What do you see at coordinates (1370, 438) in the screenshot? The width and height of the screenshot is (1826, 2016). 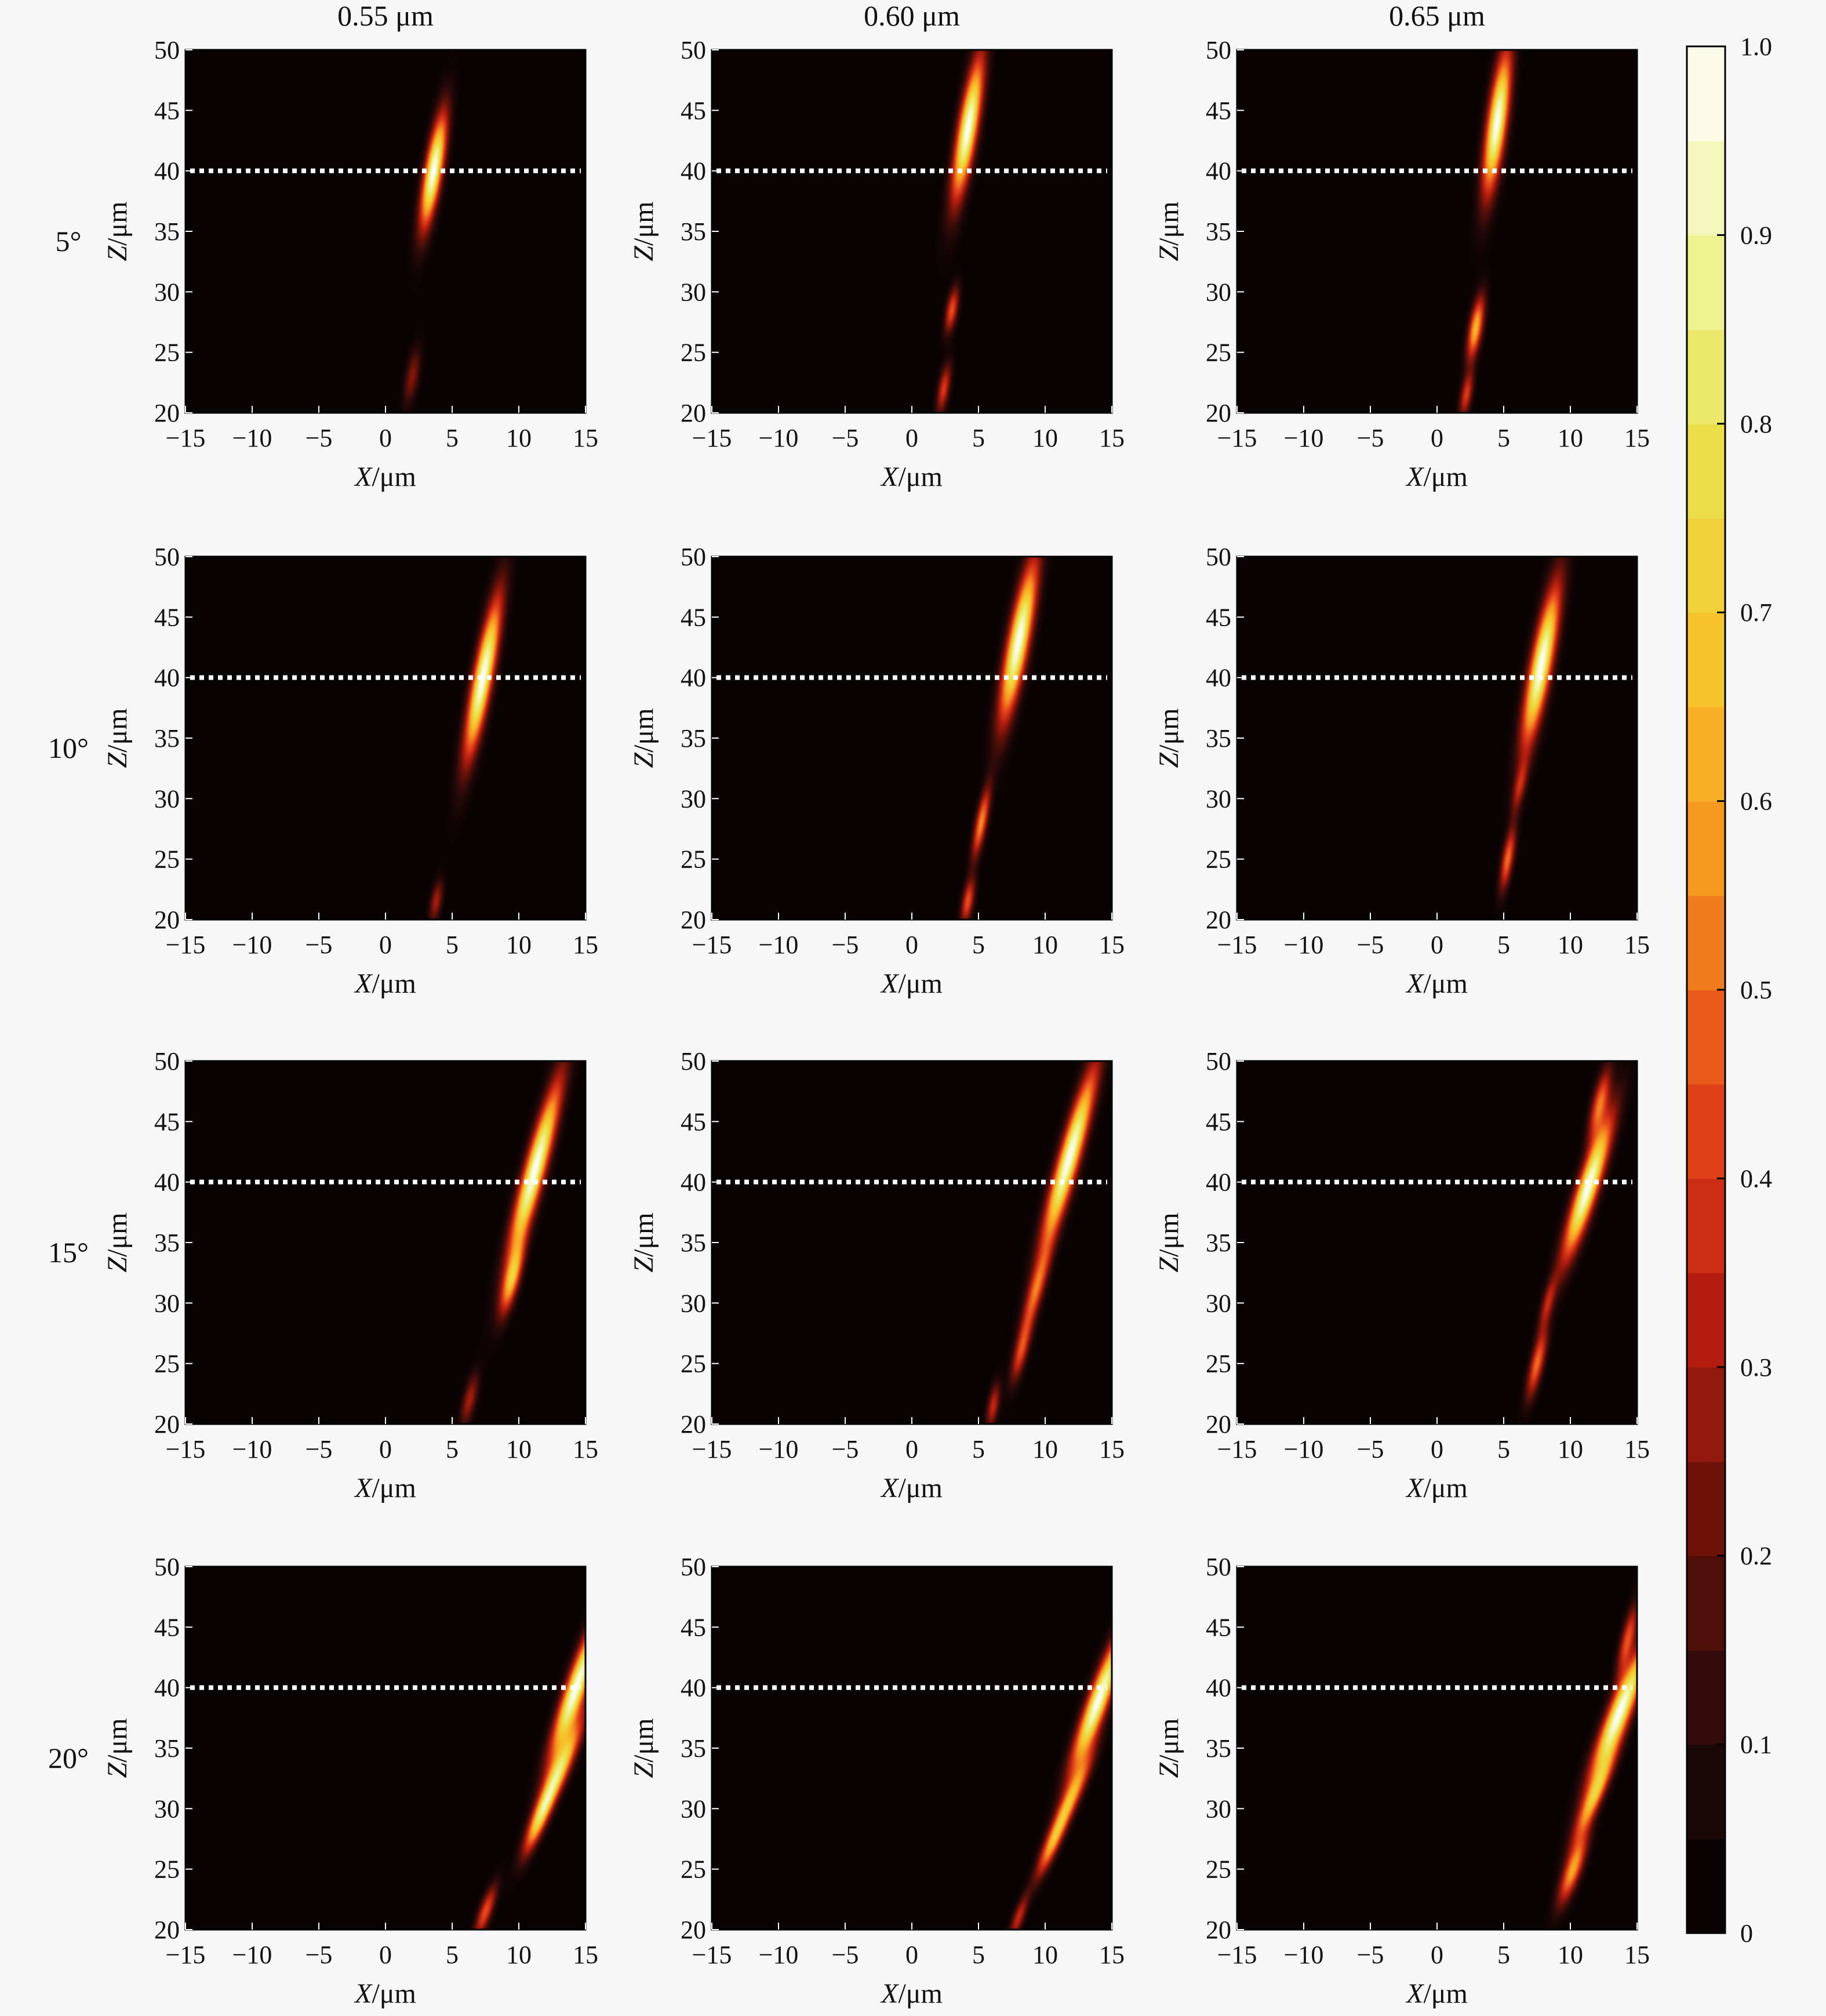 I see `x-tick-label: −5` at bounding box center [1370, 438].